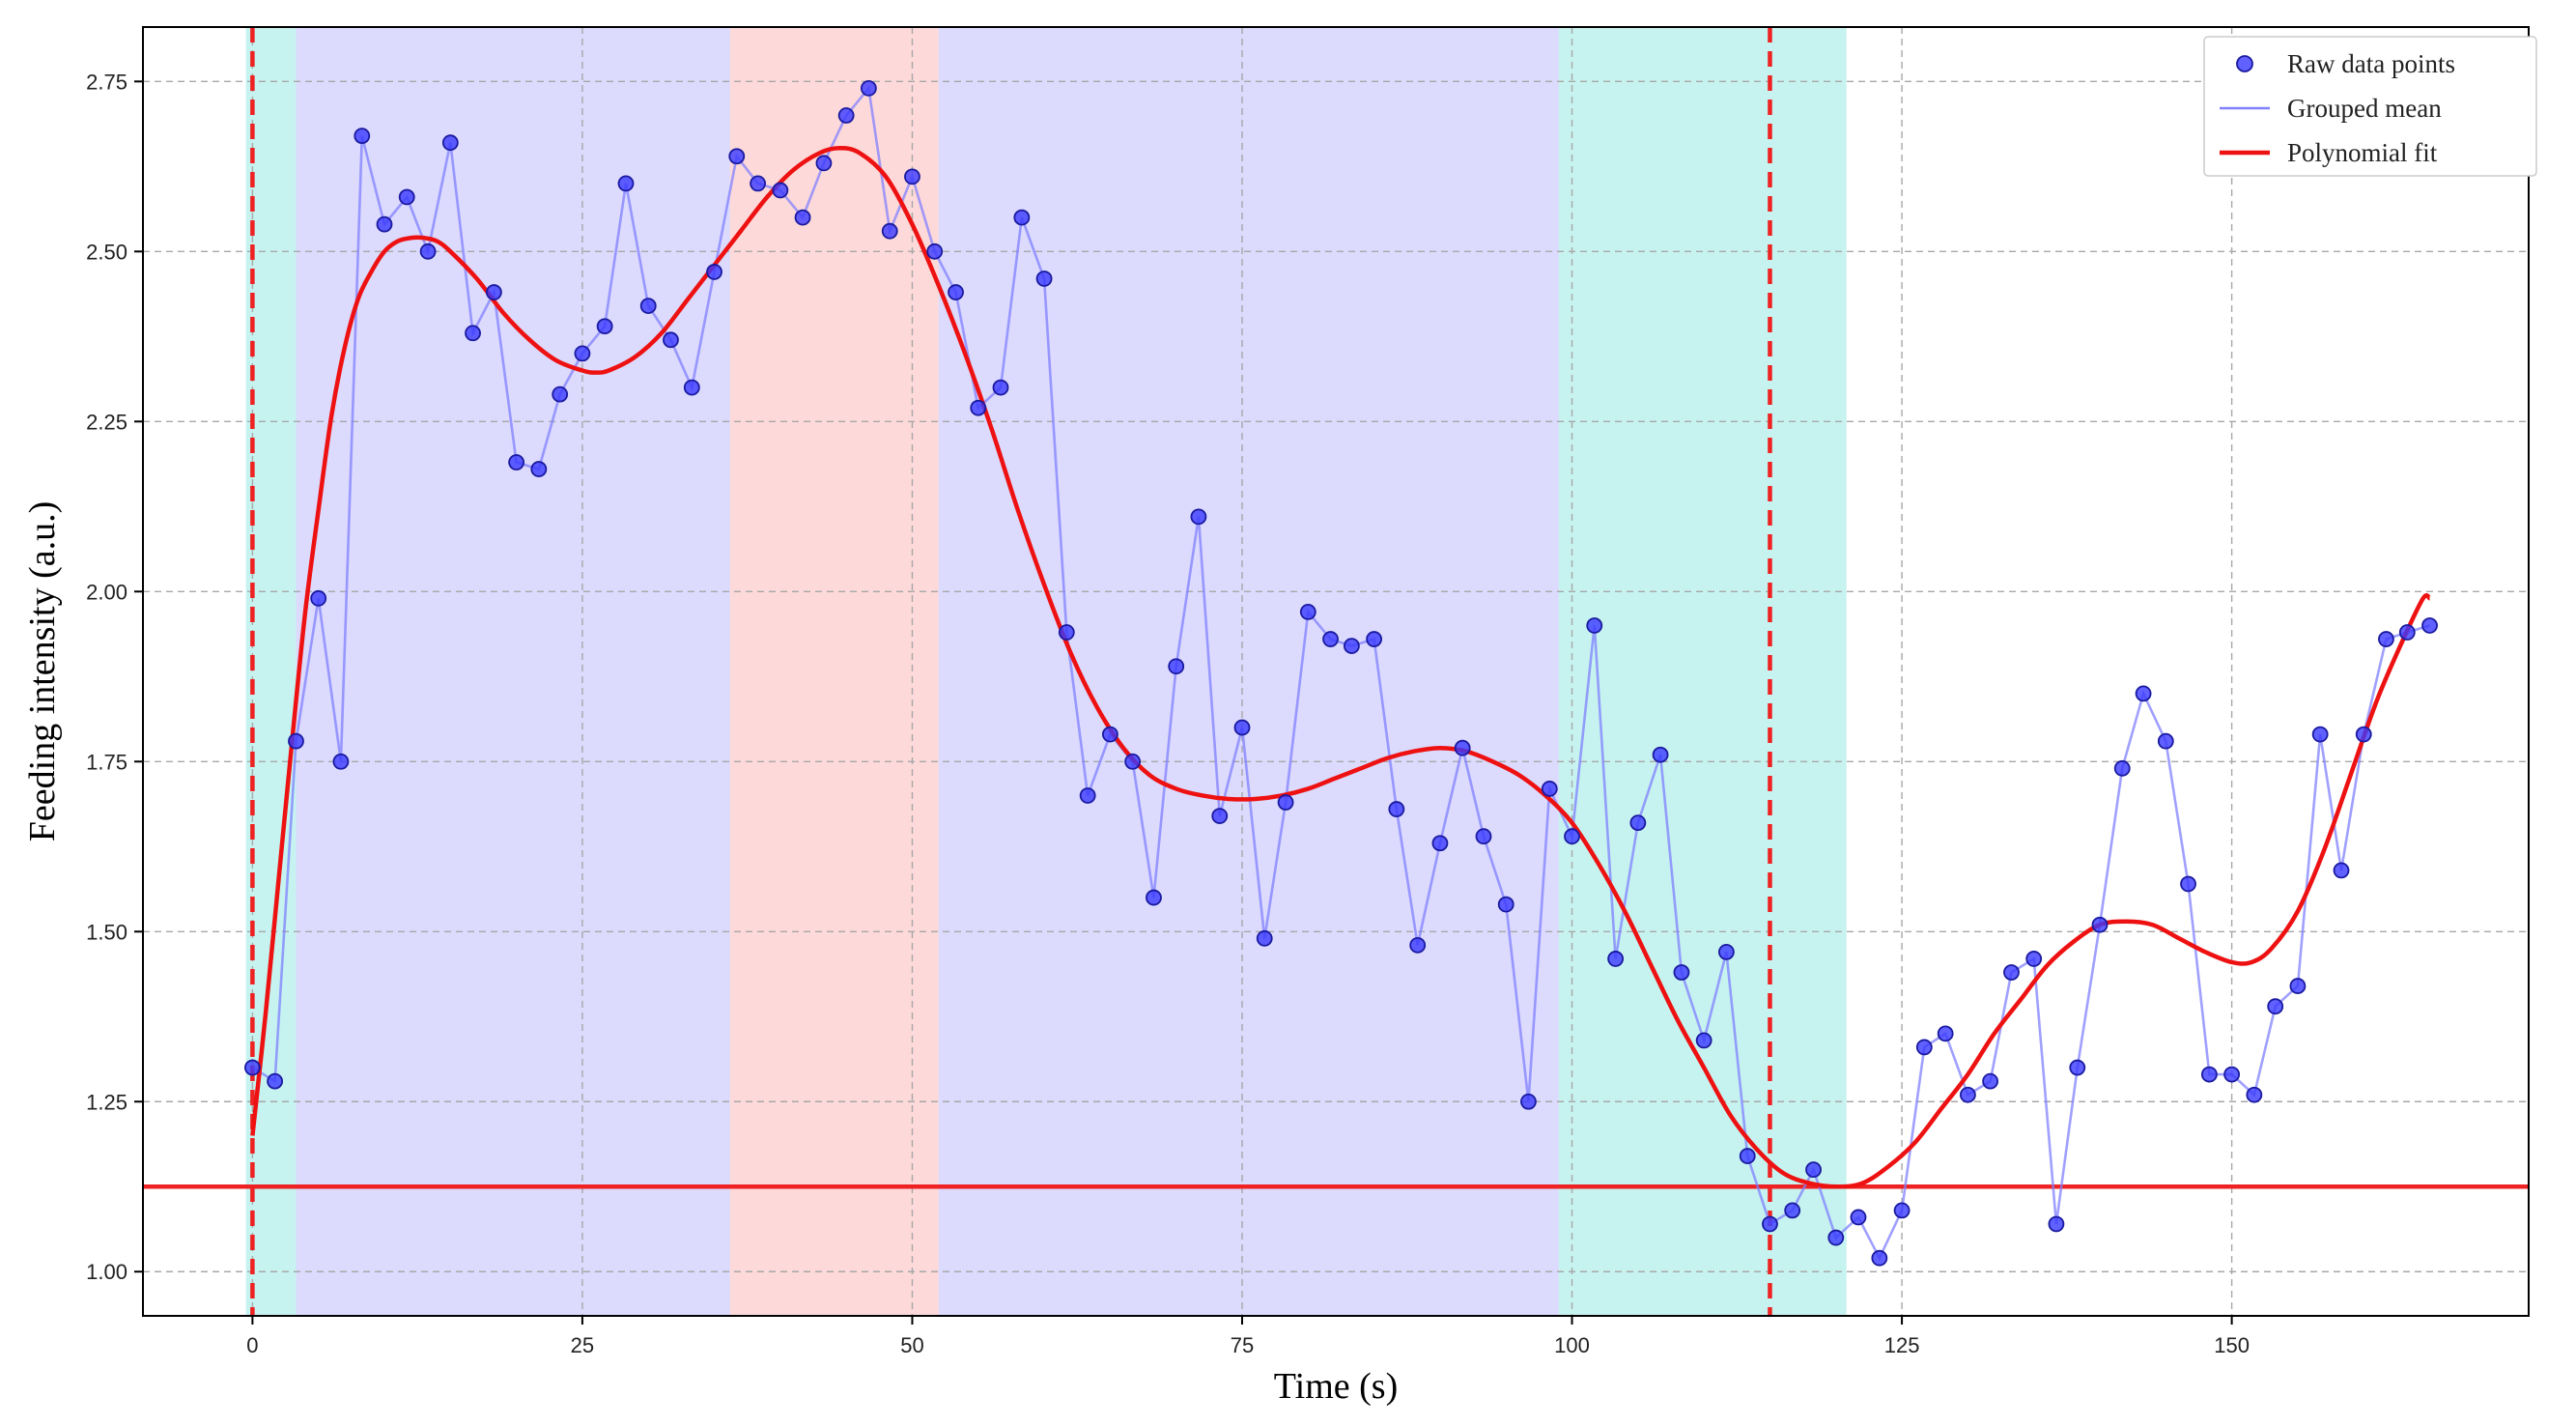 This screenshot has height=1426, width=2576. What do you see at coordinates (42, 671) in the screenshot?
I see `y-axis-label: Feeding intensity (a.u.)` at bounding box center [42, 671].